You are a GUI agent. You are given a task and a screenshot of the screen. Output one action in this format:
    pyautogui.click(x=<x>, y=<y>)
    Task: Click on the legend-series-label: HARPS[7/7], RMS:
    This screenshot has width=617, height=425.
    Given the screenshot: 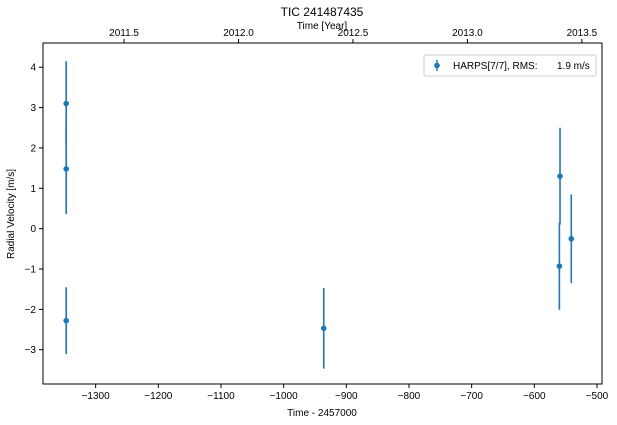 What is the action you would take?
    pyautogui.click(x=495, y=66)
    